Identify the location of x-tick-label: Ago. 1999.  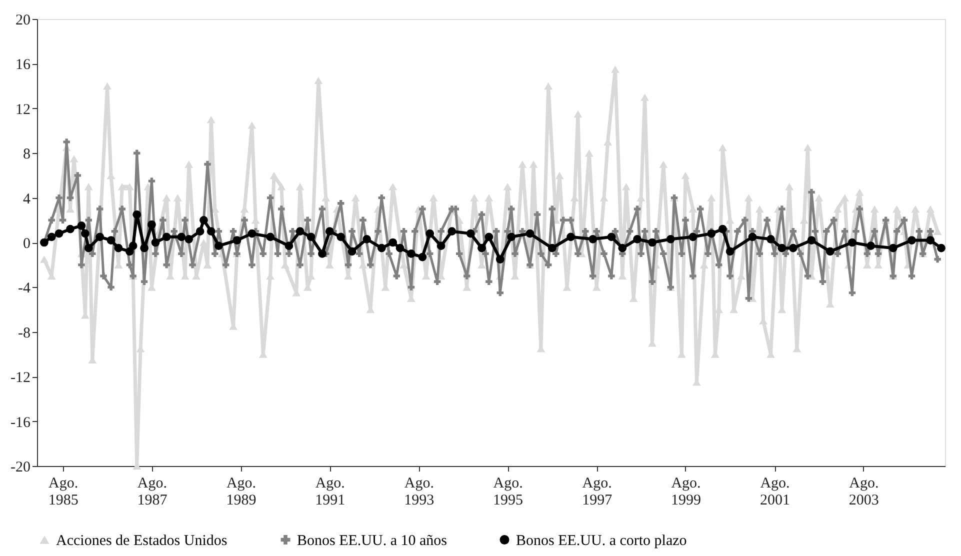
(685, 492).